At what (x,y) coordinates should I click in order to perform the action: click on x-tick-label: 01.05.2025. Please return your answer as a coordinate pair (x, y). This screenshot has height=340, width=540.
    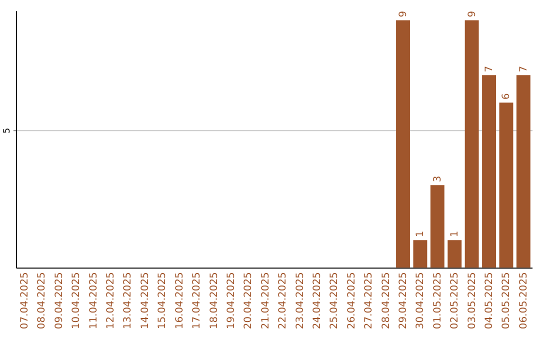
    Looking at the image, I should click on (438, 301).